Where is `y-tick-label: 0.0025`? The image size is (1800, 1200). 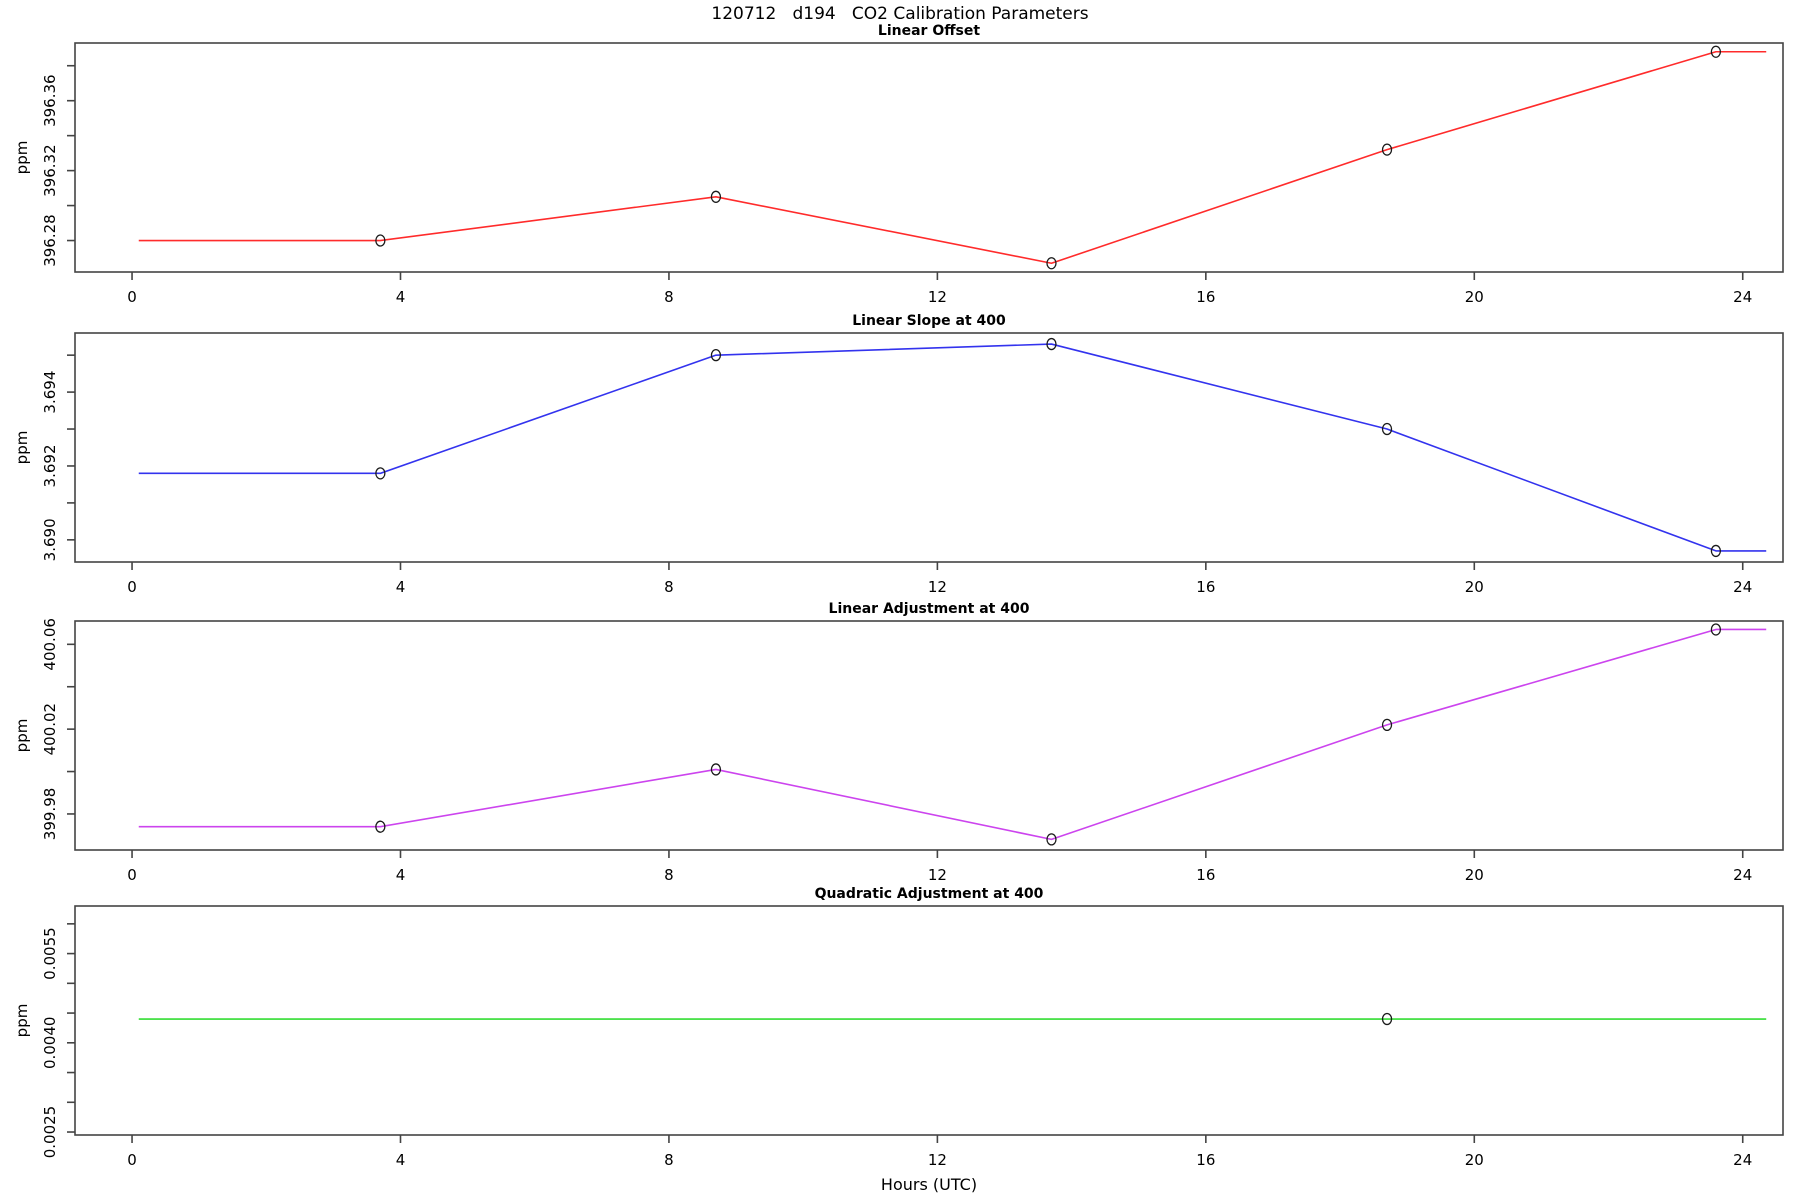
y-tick-label: 0.0025 is located at coordinates (50, 1132).